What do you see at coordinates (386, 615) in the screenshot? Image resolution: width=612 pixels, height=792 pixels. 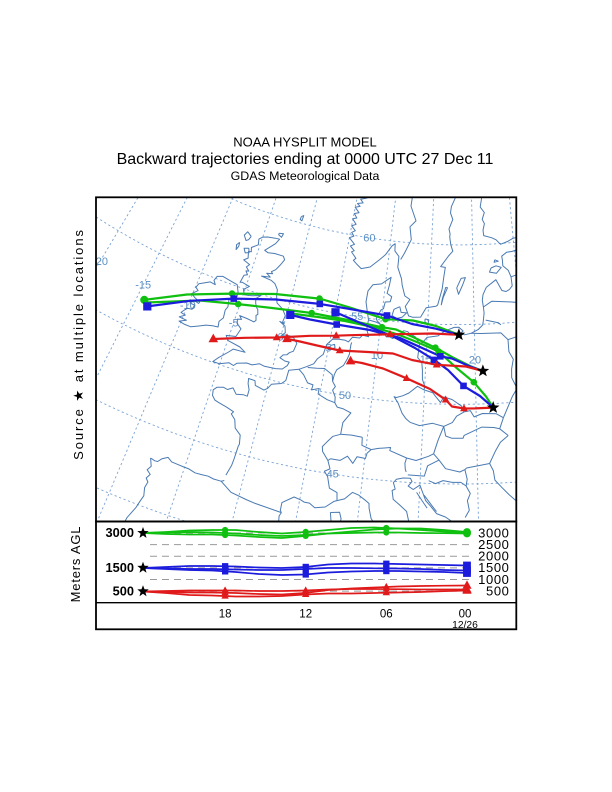 I see `svg-text: 06` at bounding box center [386, 615].